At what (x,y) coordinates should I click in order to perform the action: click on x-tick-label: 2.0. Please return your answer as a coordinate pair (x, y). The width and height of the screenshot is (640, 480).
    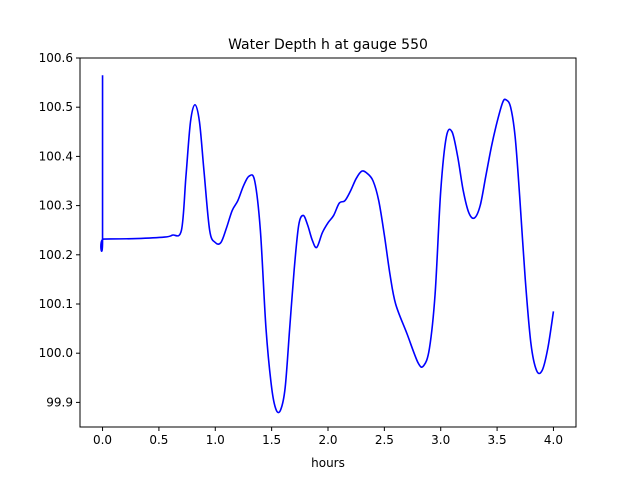
    Looking at the image, I should click on (327, 440).